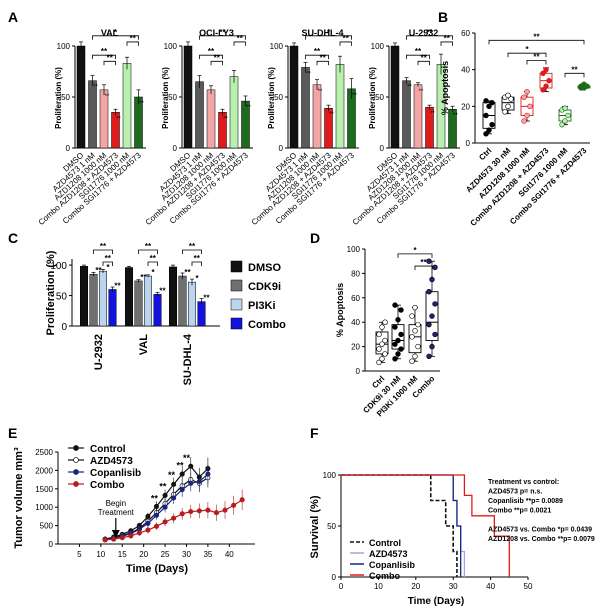 The width and height of the screenshot is (600, 611). I want to click on y-axis-label: Tumor volume mm³, so click(19, 498).